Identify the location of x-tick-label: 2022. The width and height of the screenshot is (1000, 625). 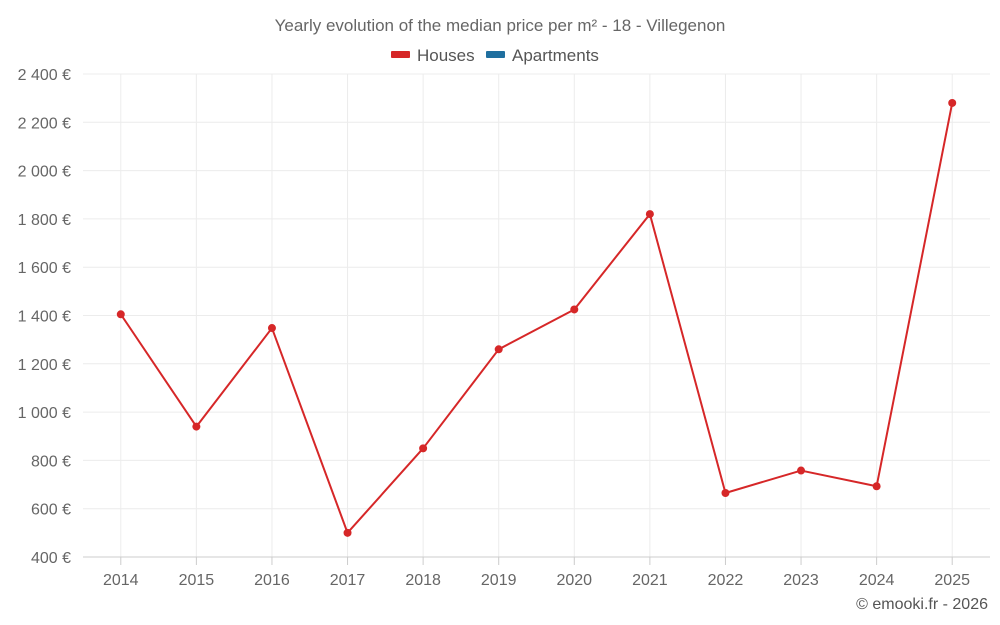
(726, 580).